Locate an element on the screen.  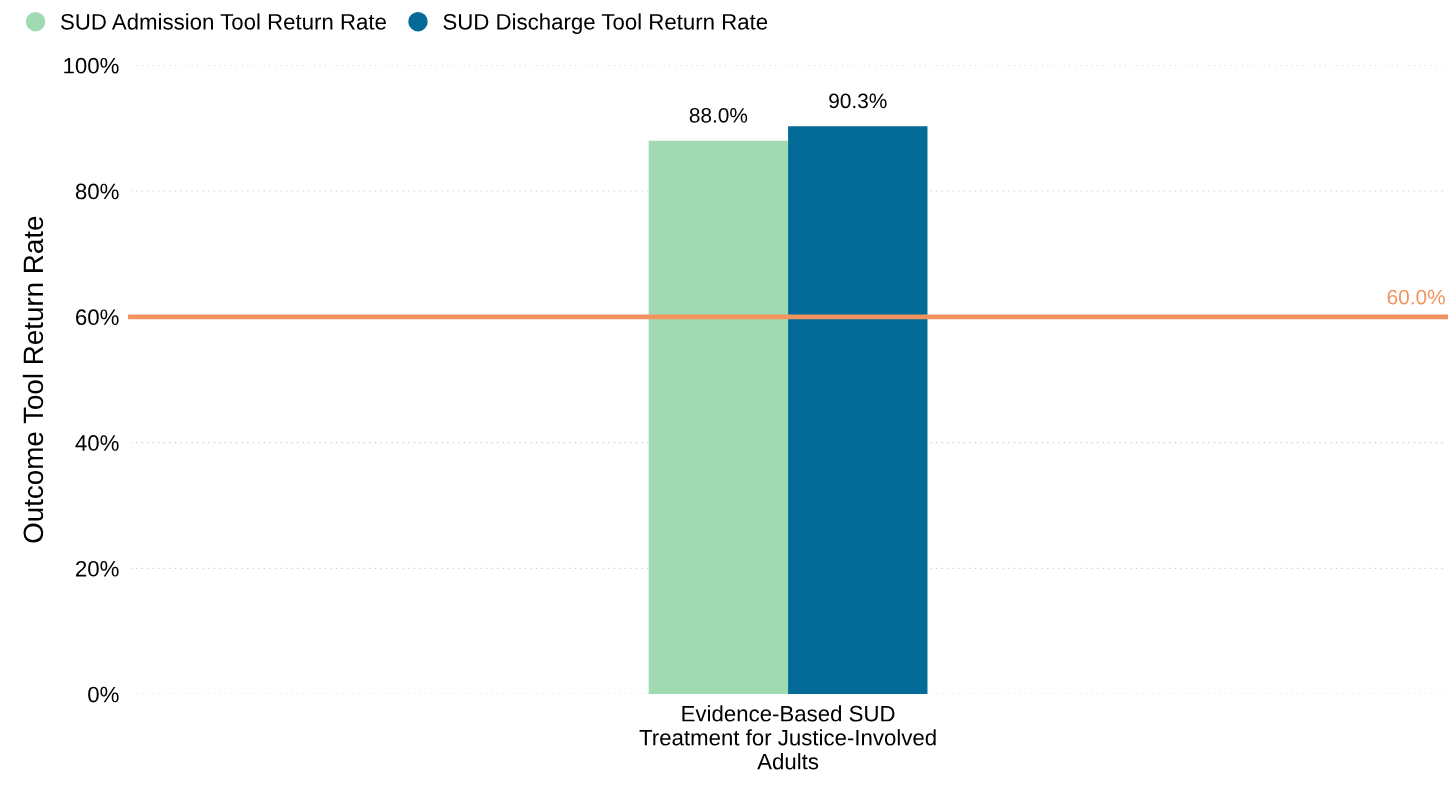
y-tick-label: 20% is located at coordinates (97, 568).